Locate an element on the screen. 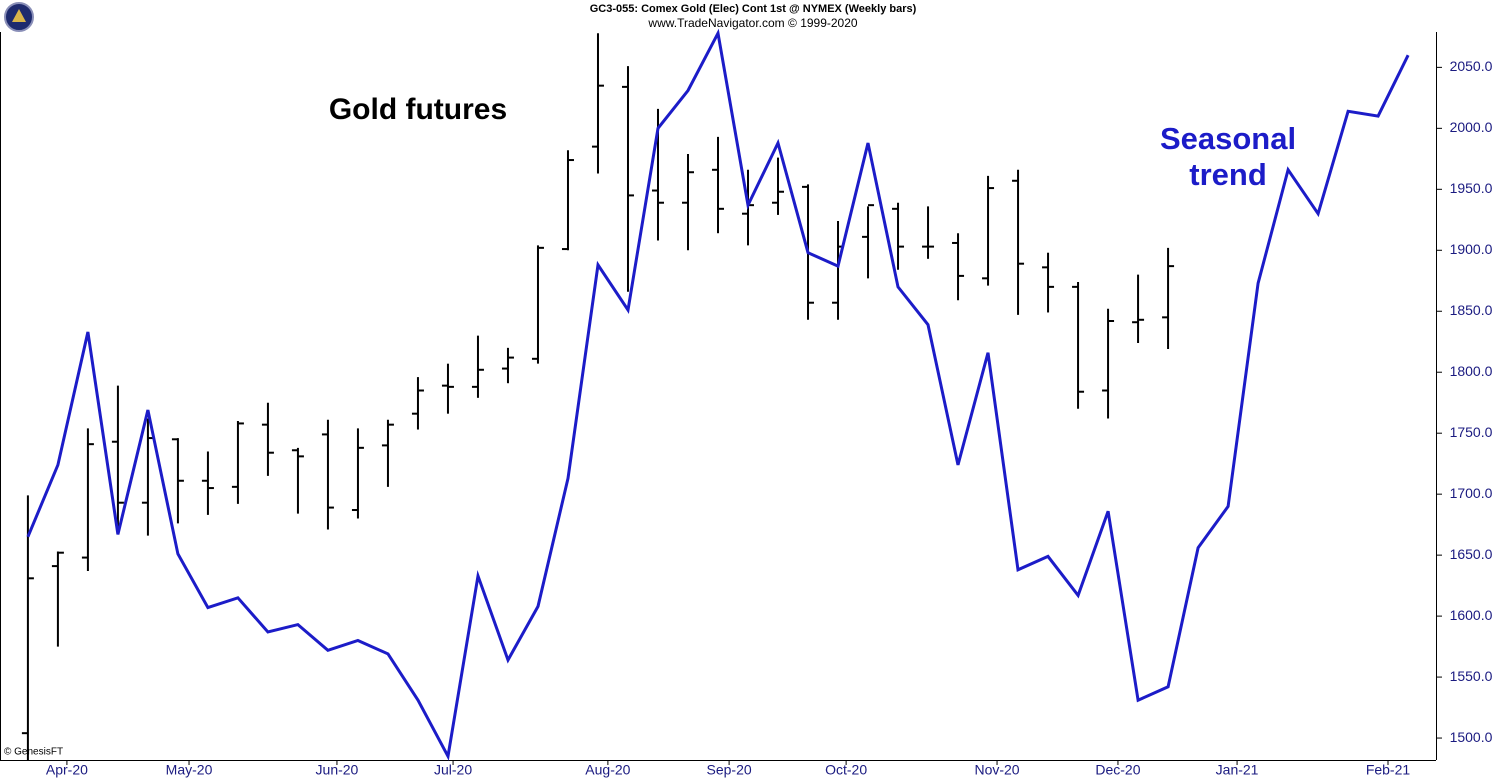 This screenshot has width=1506, height=783. x-tick-label: Dec-20 is located at coordinates (1117, 770).